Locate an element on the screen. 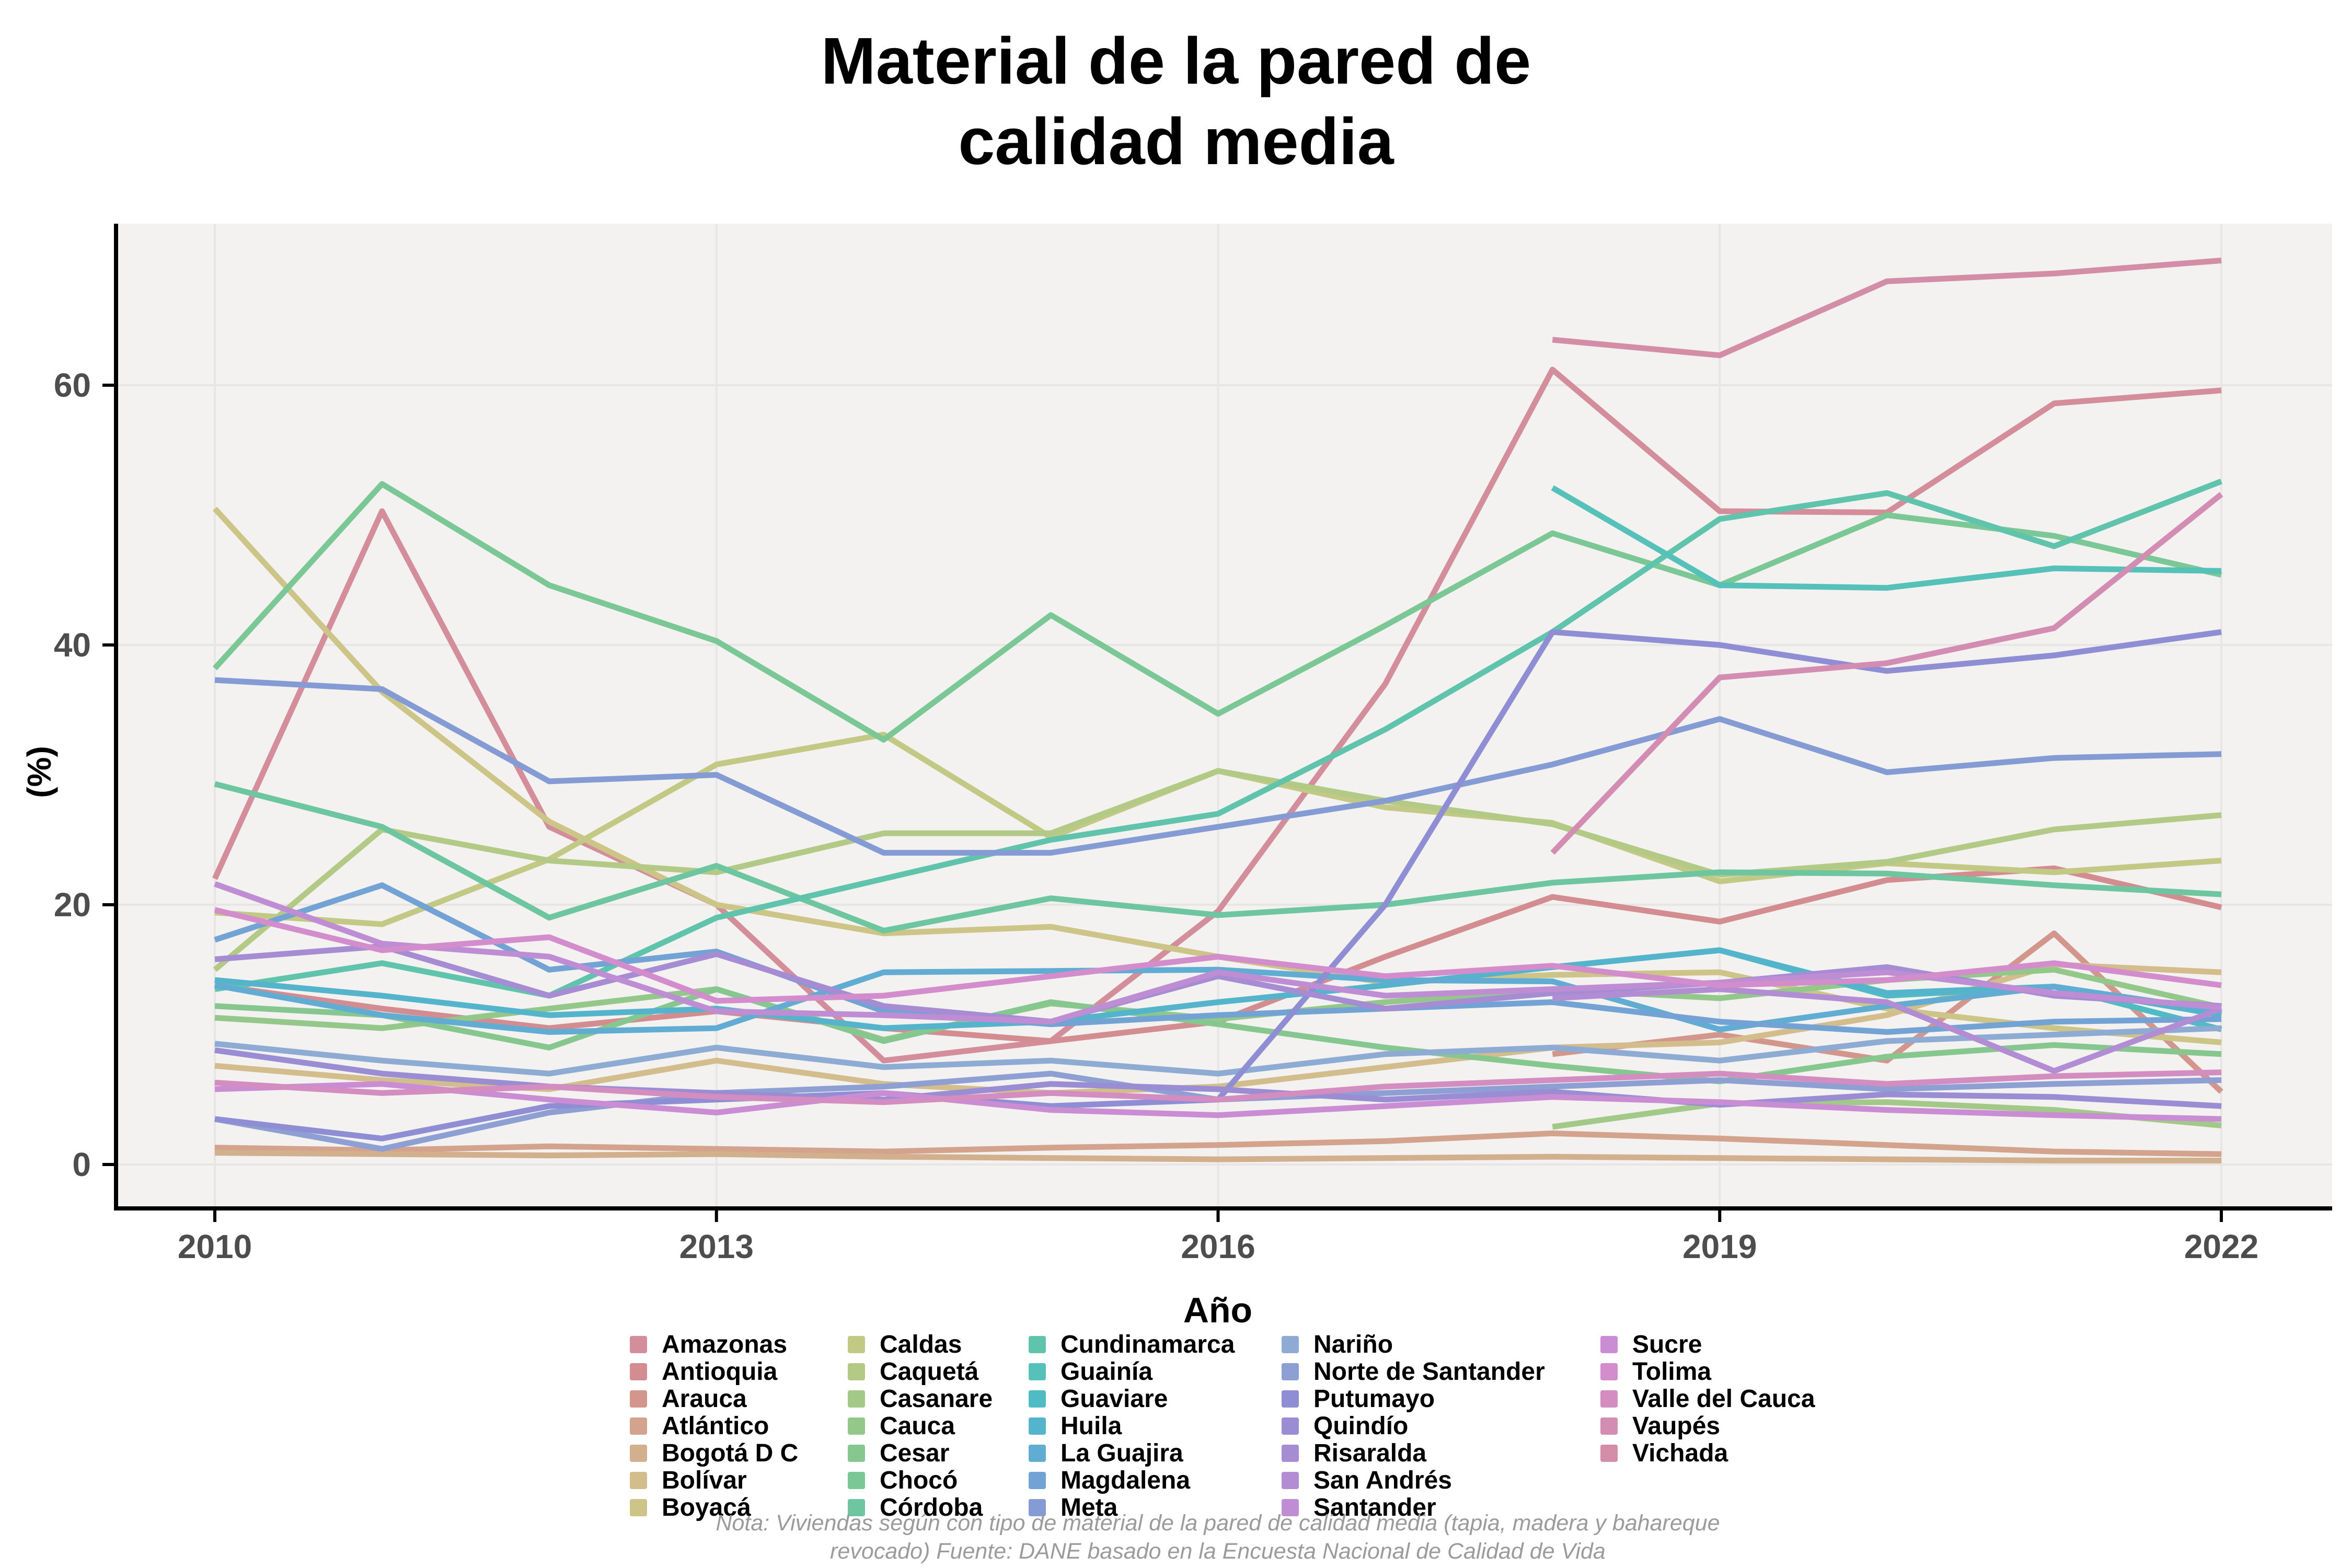 The height and width of the screenshot is (1568, 2352). series-line-bogotá-d-c is located at coordinates (1217, 1156).